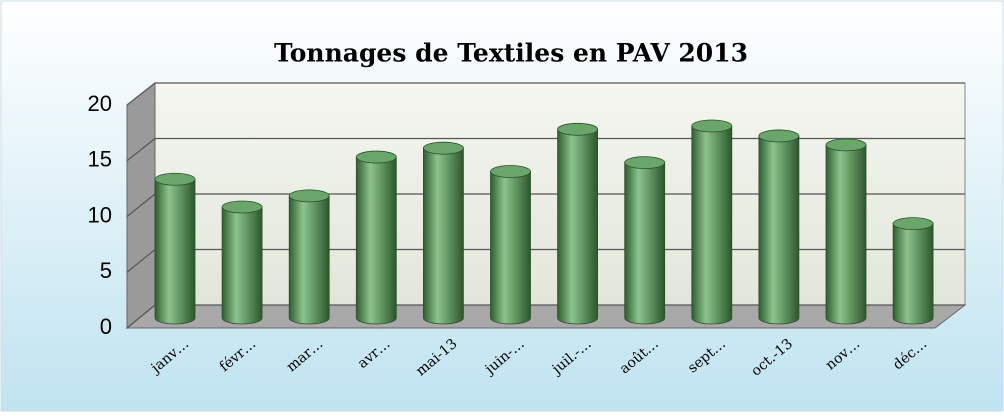  I want to click on y-tick-label: 20, so click(100, 103).